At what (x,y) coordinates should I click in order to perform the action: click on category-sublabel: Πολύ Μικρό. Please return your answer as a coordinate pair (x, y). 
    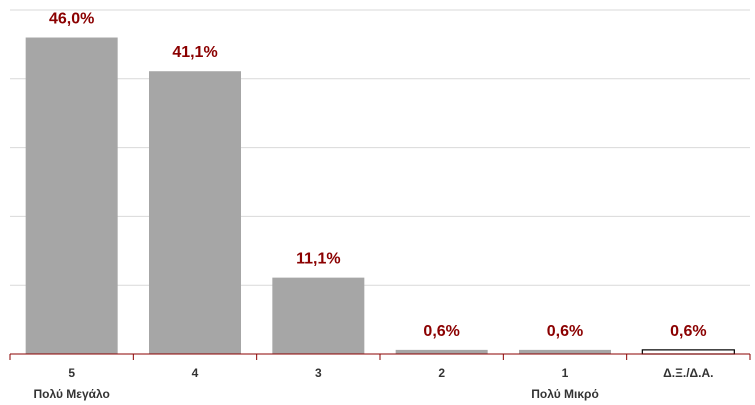
    Looking at the image, I should click on (565, 394).